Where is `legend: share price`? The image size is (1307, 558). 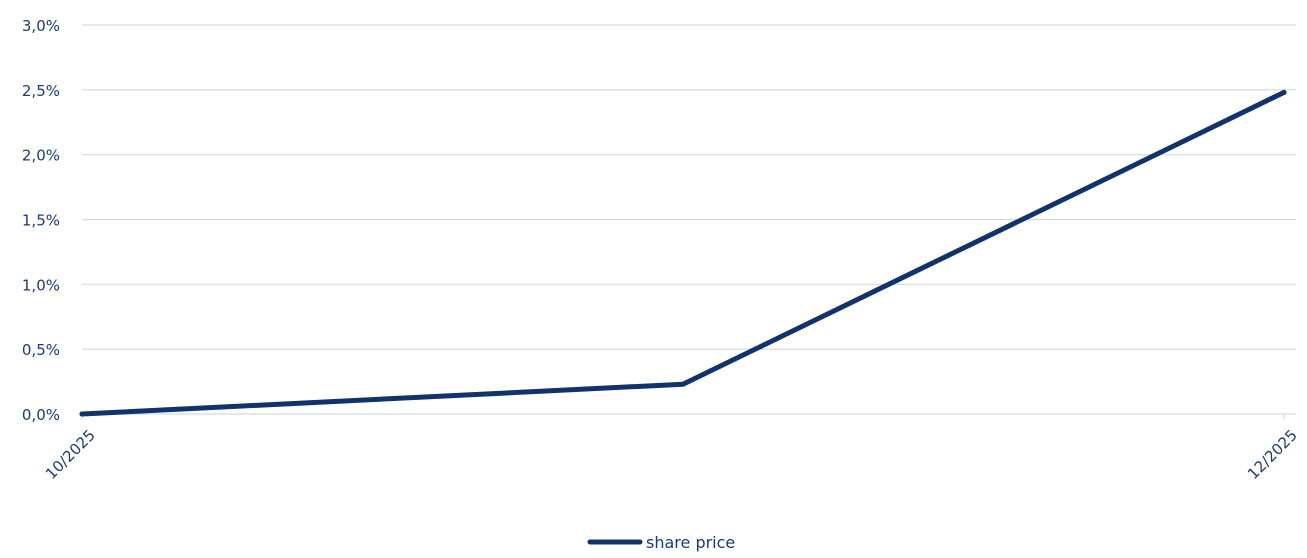
legend: share price is located at coordinates (661, 542).